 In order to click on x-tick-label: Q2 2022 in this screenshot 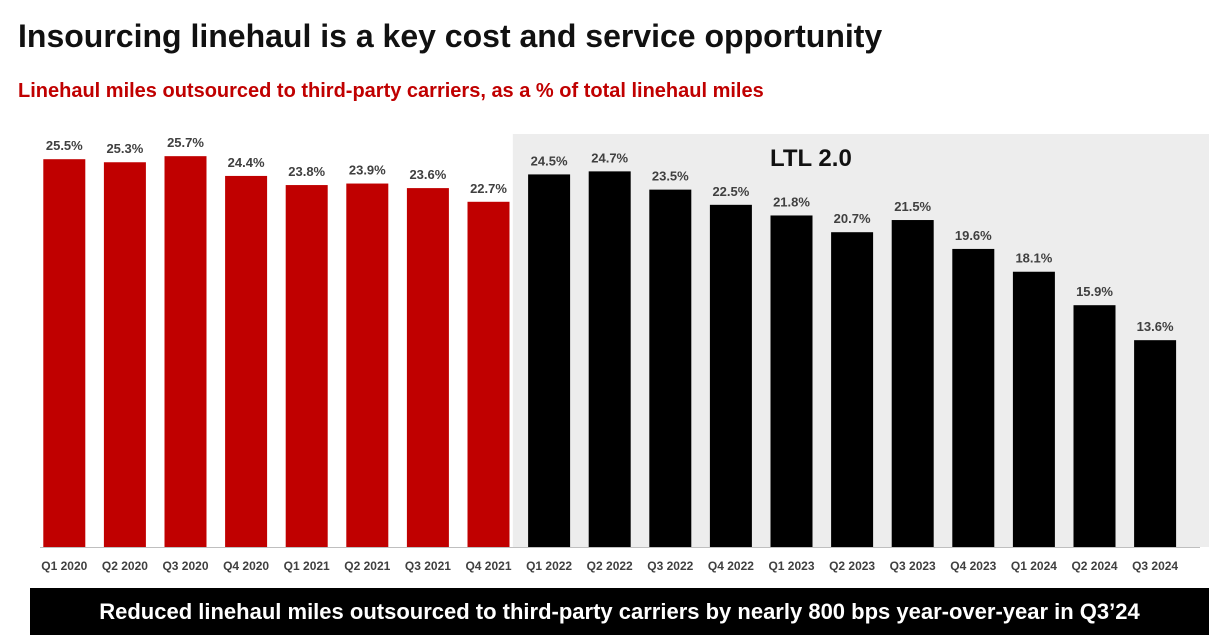, I will do `click(610, 566)`.